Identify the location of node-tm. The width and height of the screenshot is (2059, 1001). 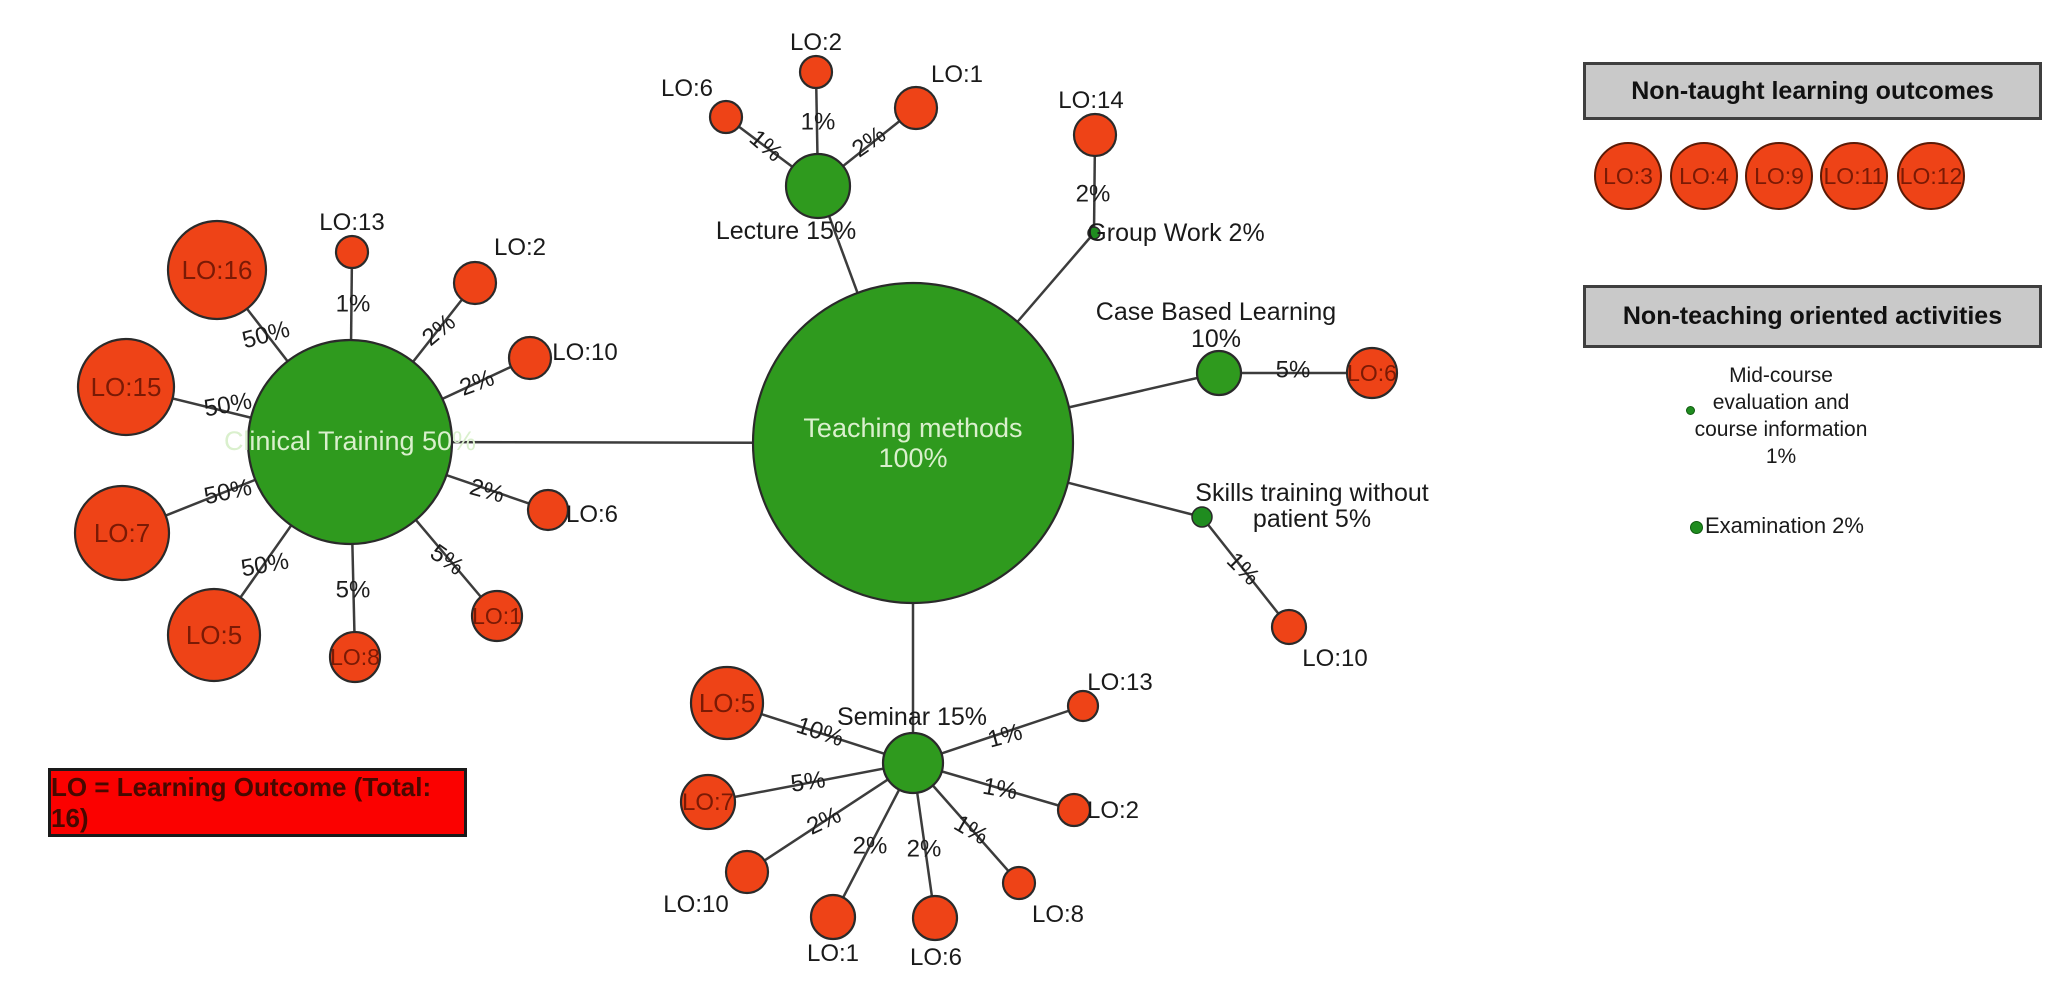
(913, 443).